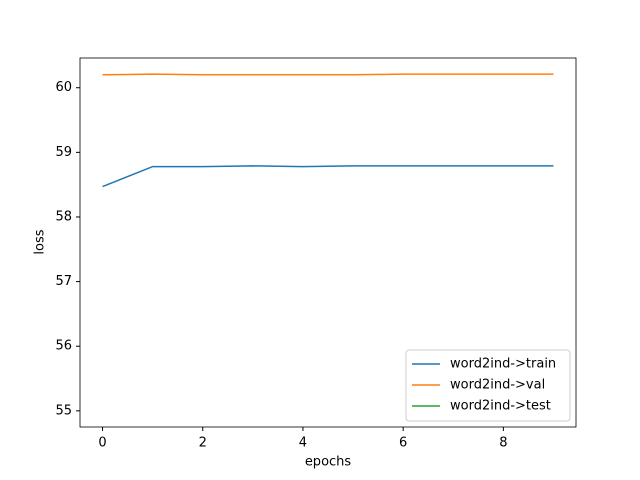  Describe the element at coordinates (63, 281) in the screenshot. I see `y-tick-label: 57` at that location.